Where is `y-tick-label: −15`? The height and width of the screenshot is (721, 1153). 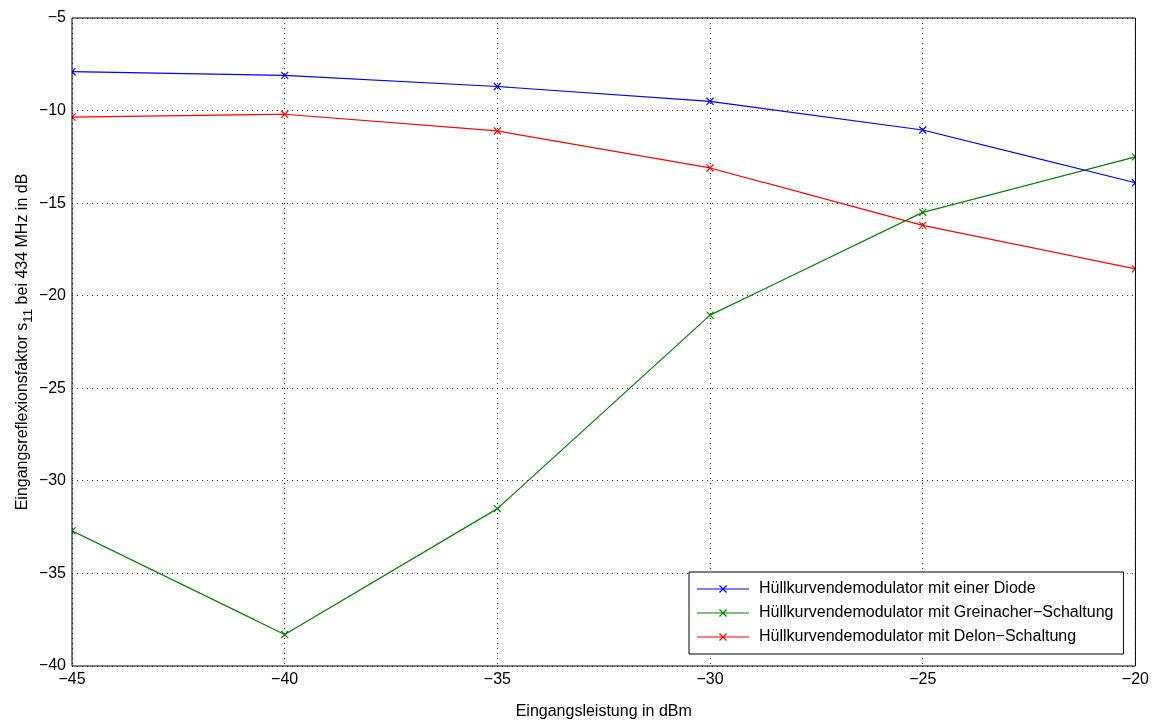 y-tick-label: −15 is located at coordinates (52, 202).